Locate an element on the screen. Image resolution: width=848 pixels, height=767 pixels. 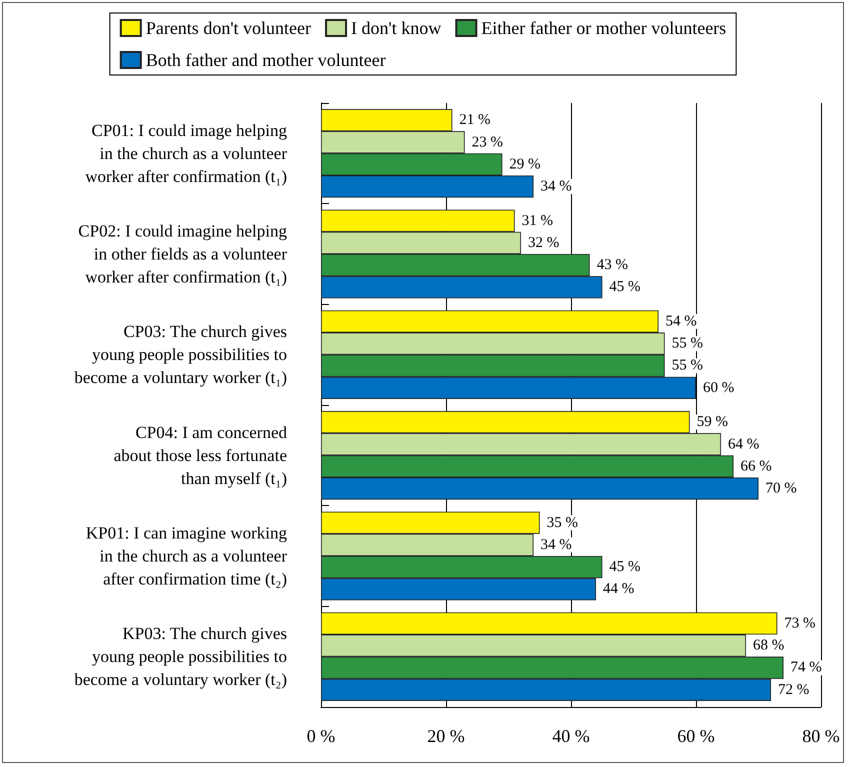
data-label: 74 % is located at coordinates (806, 668).